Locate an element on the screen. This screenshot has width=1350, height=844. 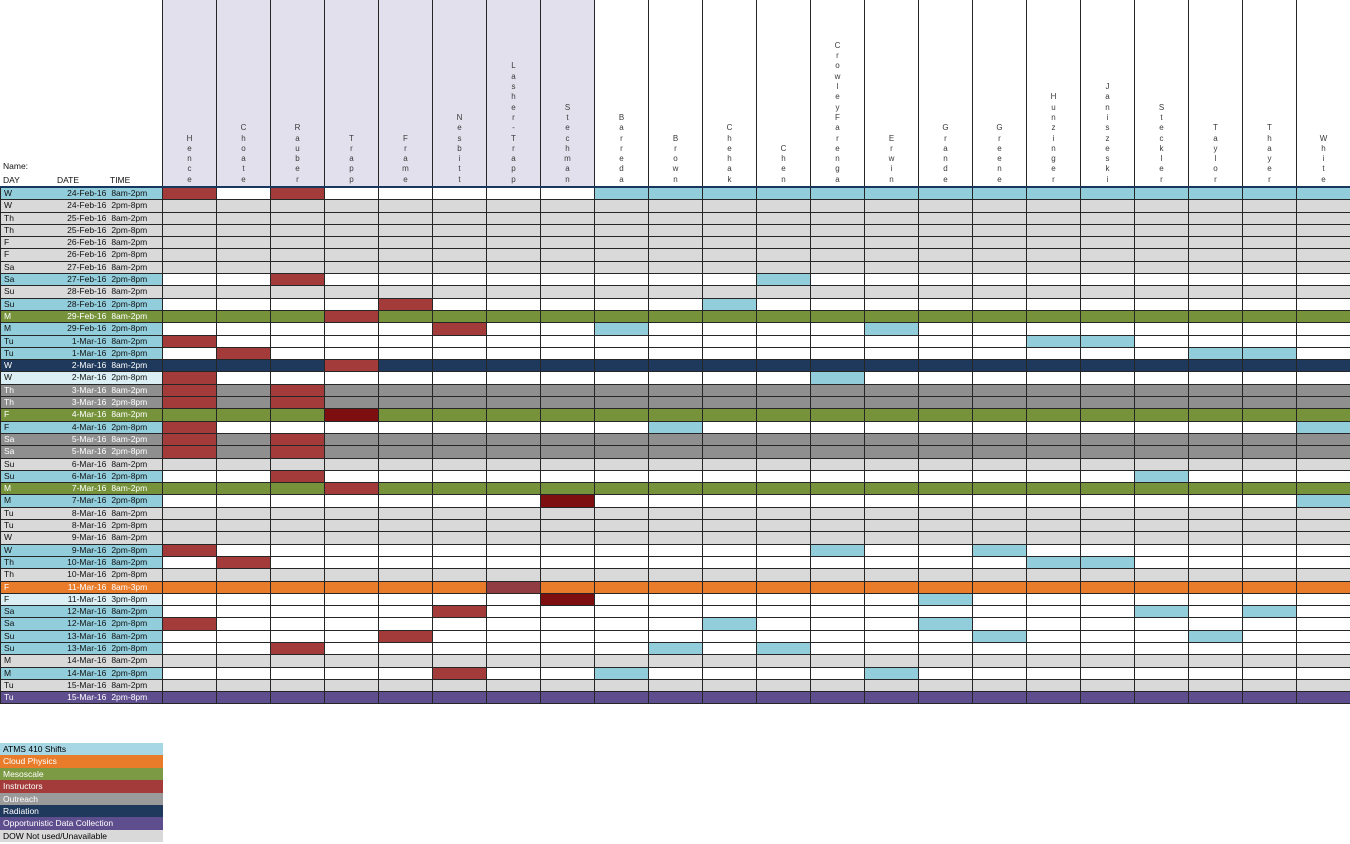
row-label: W 9-Mar-16 8am-2pm is located at coordinates (81, 538).